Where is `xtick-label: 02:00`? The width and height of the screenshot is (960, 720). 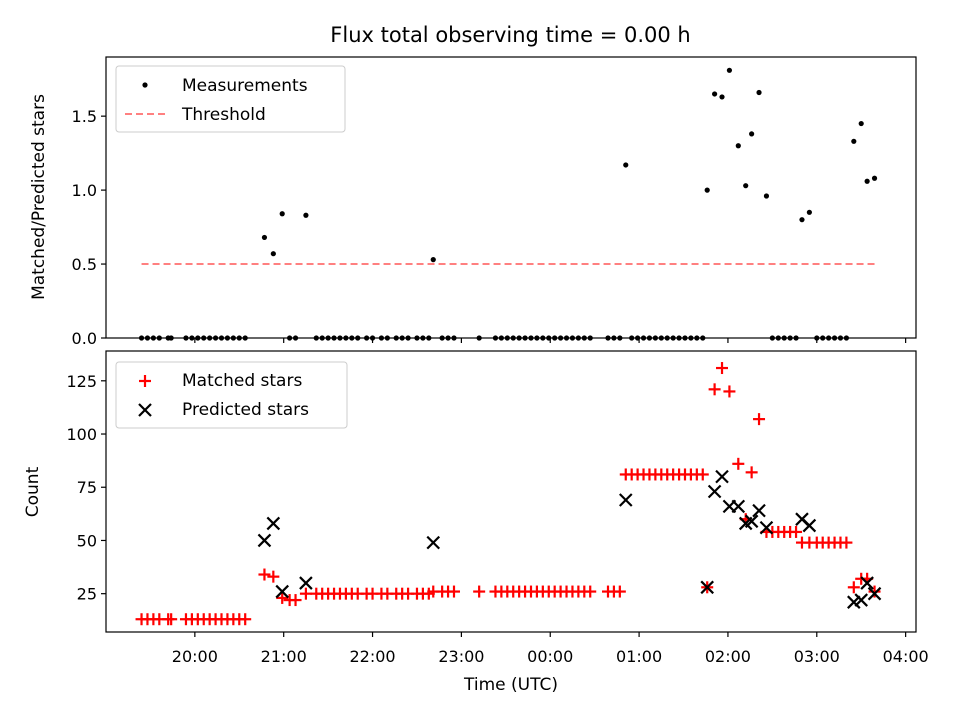
xtick-label: 02:00 is located at coordinates (728, 656).